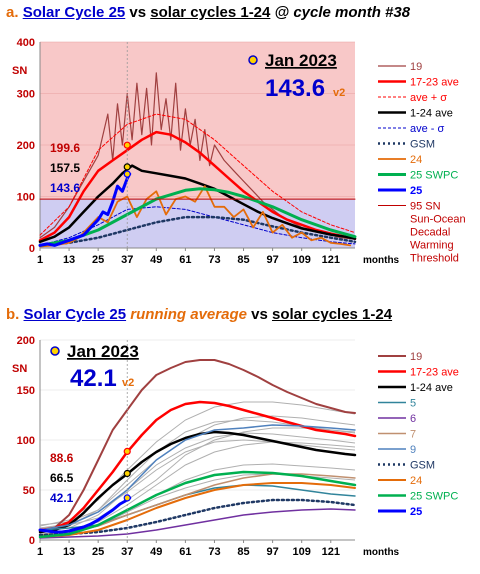 The image size is (480, 574). I want to click on panel-a-vs: vs, so click(138, 12).